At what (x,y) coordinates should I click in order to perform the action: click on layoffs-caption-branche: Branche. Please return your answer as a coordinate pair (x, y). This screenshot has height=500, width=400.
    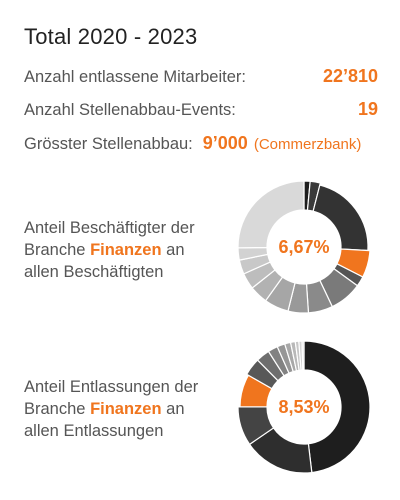
    Looking at the image, I should click on (55, 409).